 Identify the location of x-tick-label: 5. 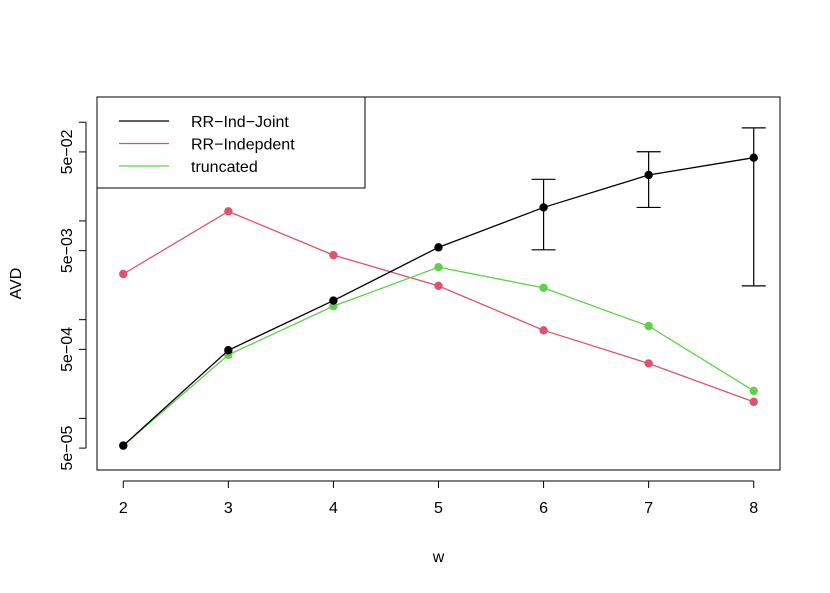
(438, 508).